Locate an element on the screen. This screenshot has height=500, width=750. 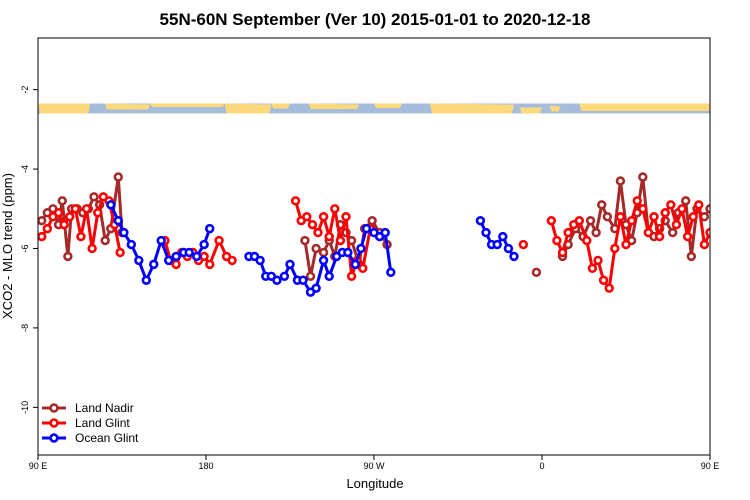
y-tick-label: -6 is located at coordinates (25, 248).